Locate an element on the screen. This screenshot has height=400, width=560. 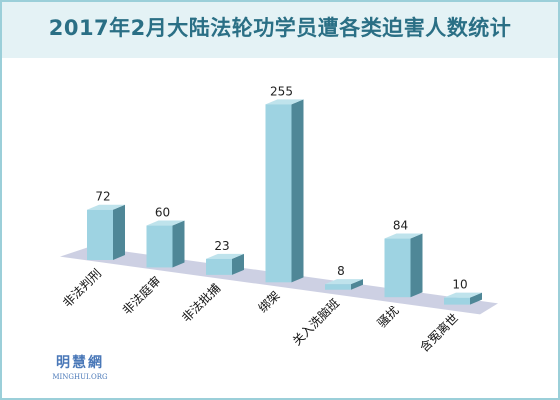
value-label: 84 is located at coordinates (400, 226).